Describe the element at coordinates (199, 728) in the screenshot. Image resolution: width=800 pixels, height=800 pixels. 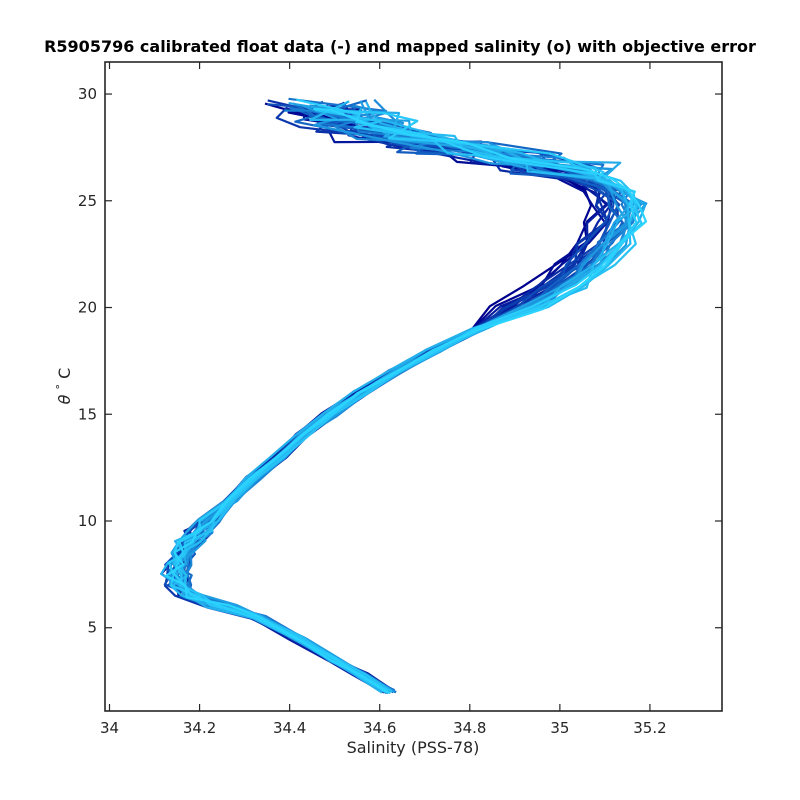
I see `x-tick-label: 34.2` at that location.